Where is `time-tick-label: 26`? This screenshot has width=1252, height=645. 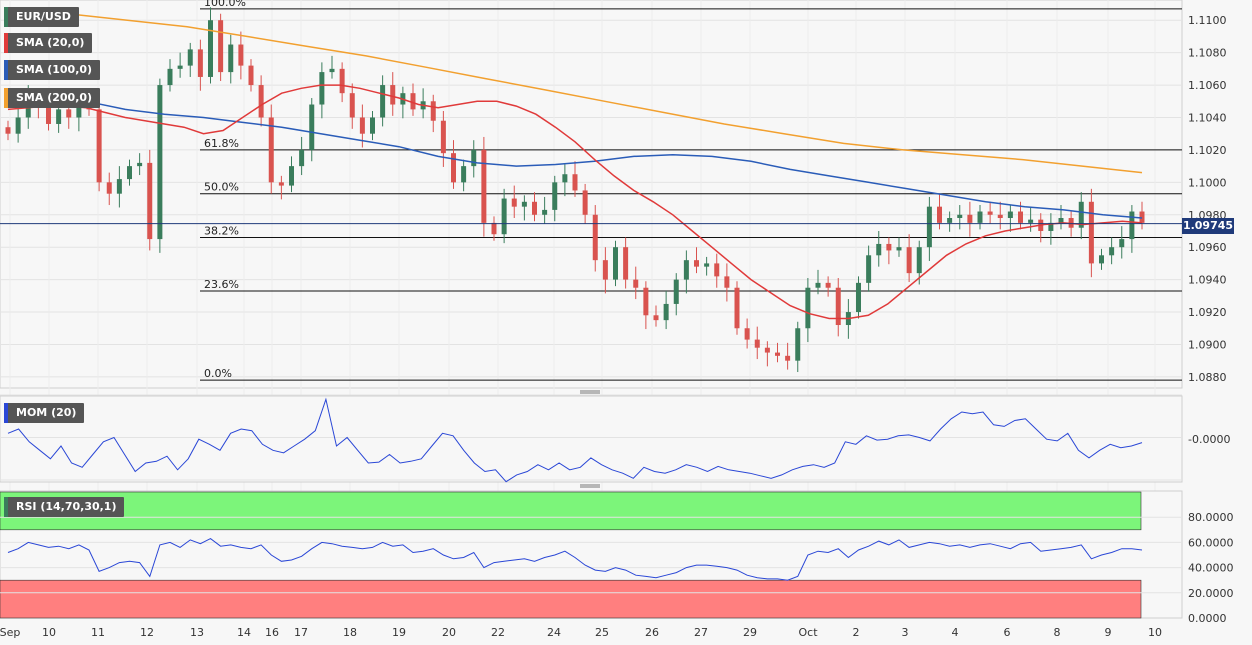 time-tick-label: 26 is located at coordinates (652, 632).